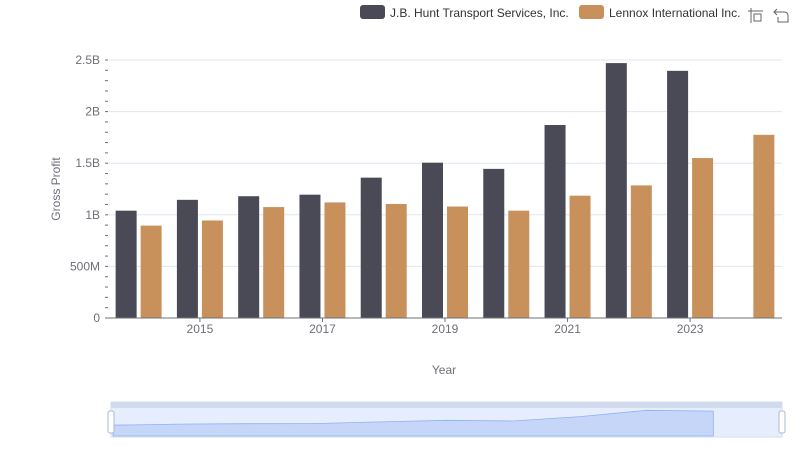 The width and height of the screenshot is (800, 461). Describe the element at coordinates (96, 318) in the screenshot. I see `y-tick-label: 0` at that location.